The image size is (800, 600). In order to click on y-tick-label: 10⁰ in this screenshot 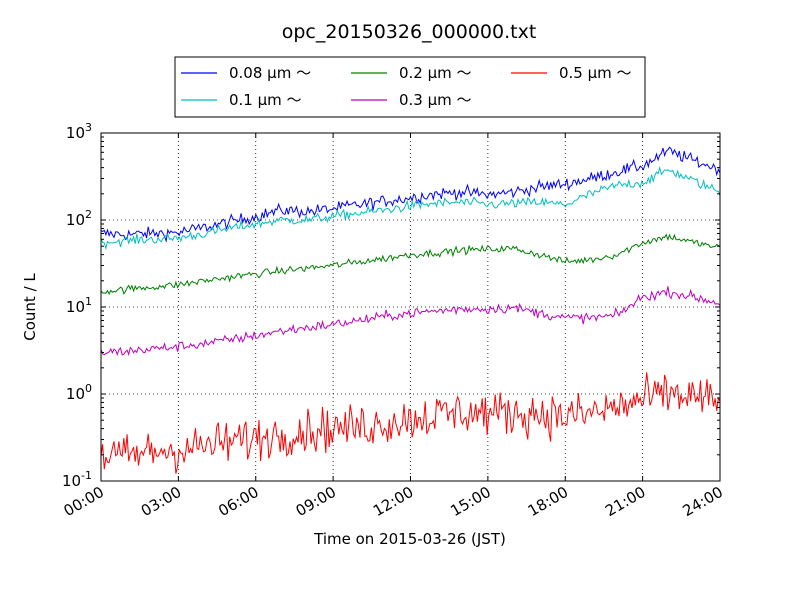, I will do `click(79, 392)`.